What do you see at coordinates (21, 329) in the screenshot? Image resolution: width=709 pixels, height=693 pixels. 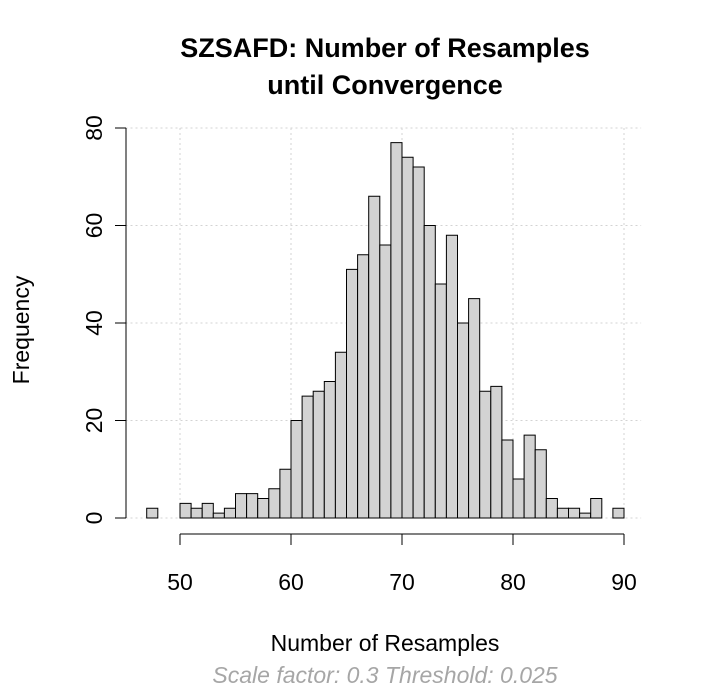 I see `y-axis-label: Frequency` at bounding box center [21, 329].